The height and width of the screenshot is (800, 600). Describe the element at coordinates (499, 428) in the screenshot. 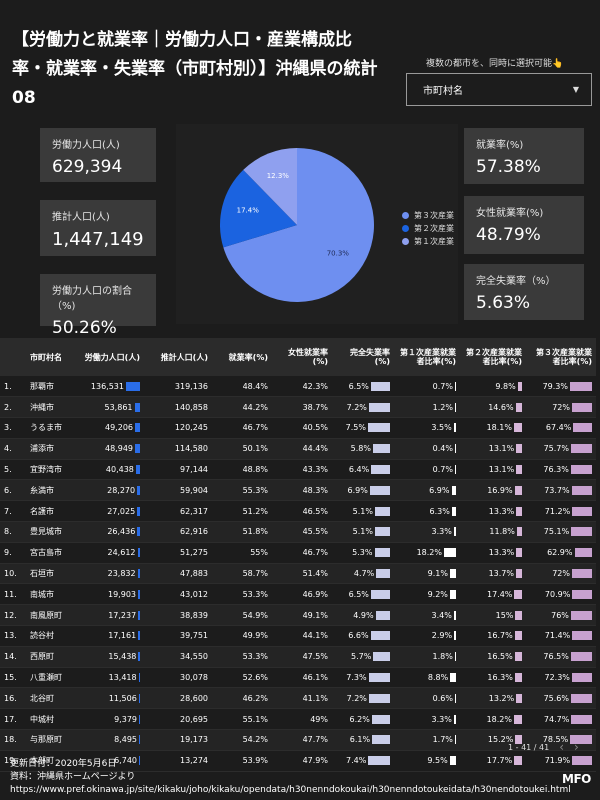

I see `cell-value: 18.1%` at that location.